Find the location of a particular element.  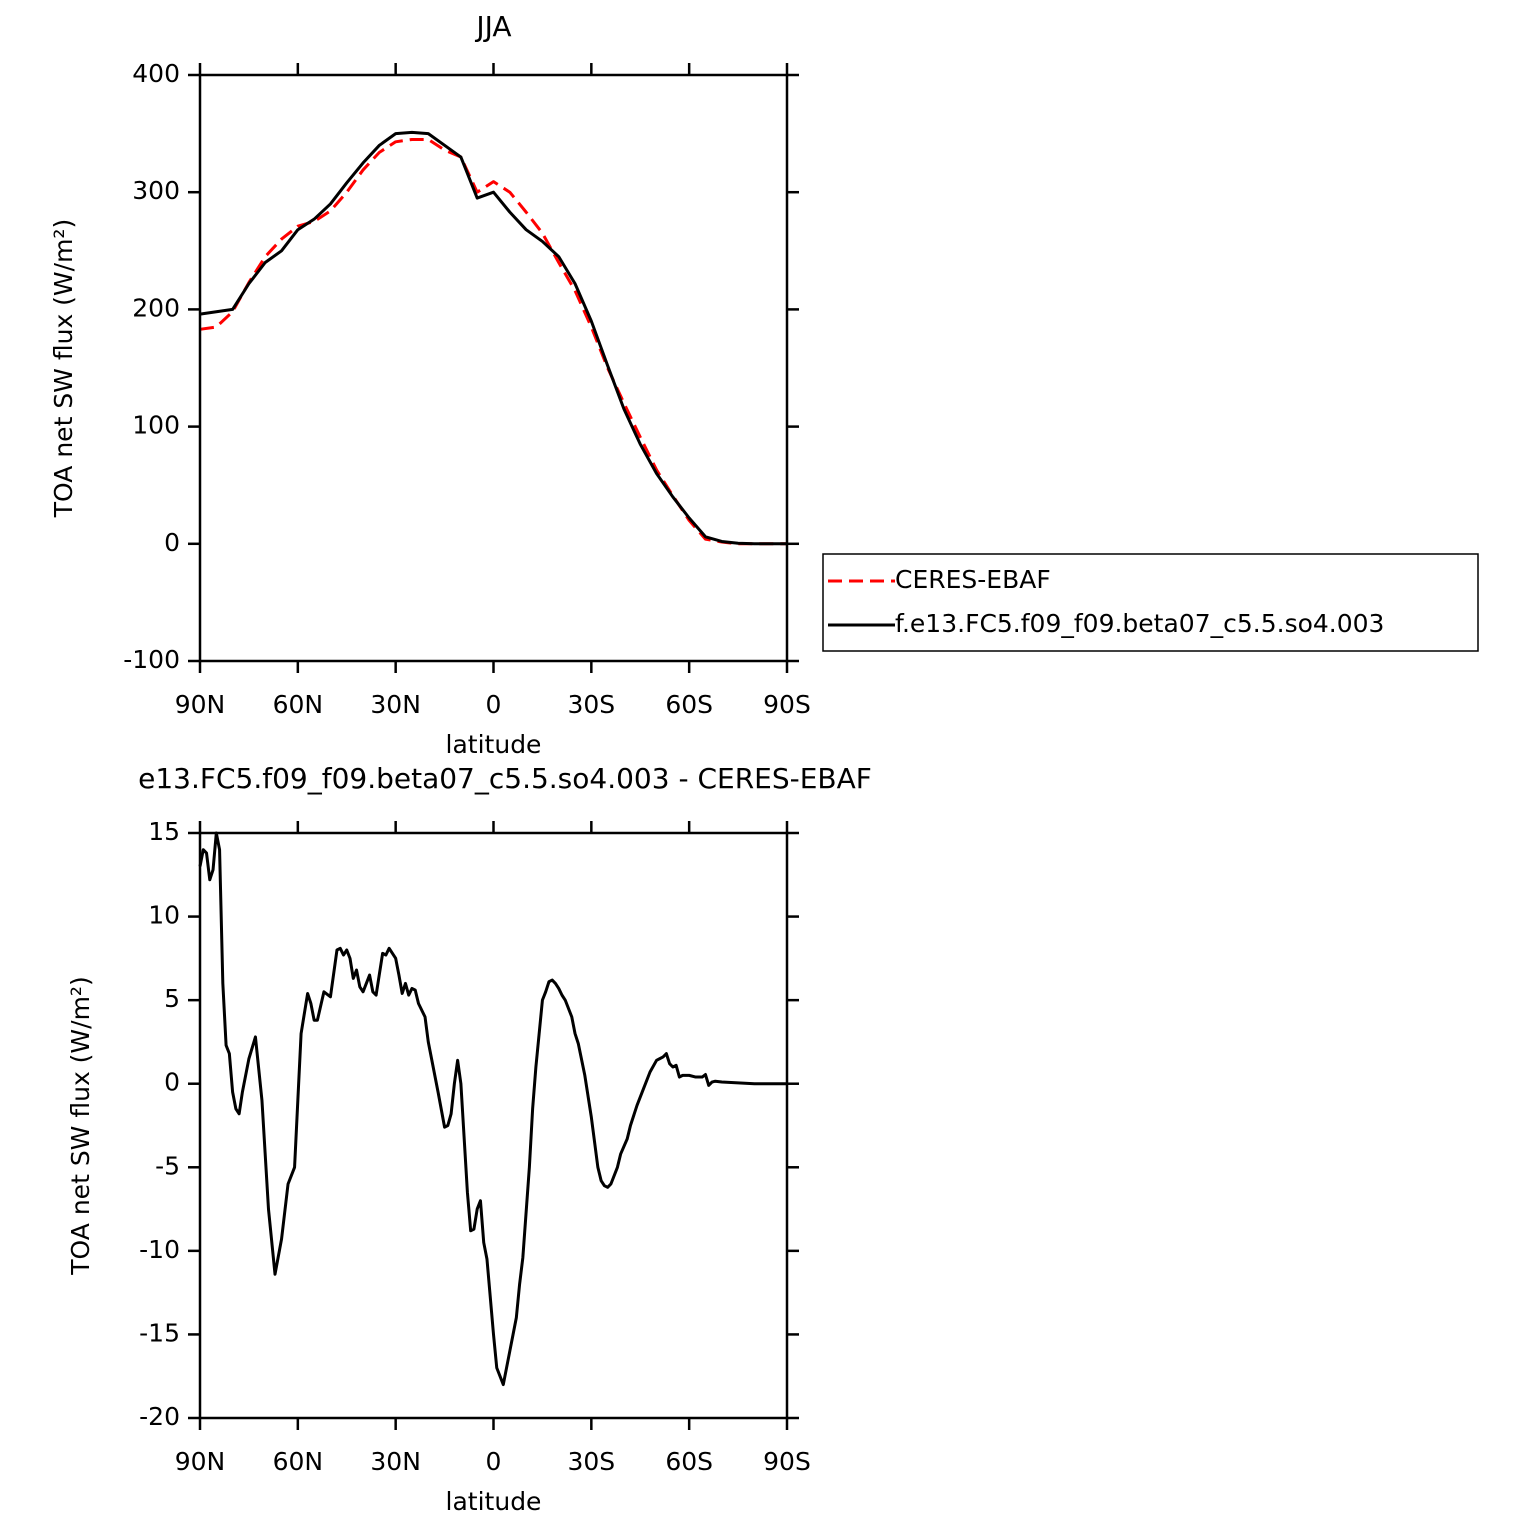

legend-label: CERES-EBAF is located at coordinates (973, 579).